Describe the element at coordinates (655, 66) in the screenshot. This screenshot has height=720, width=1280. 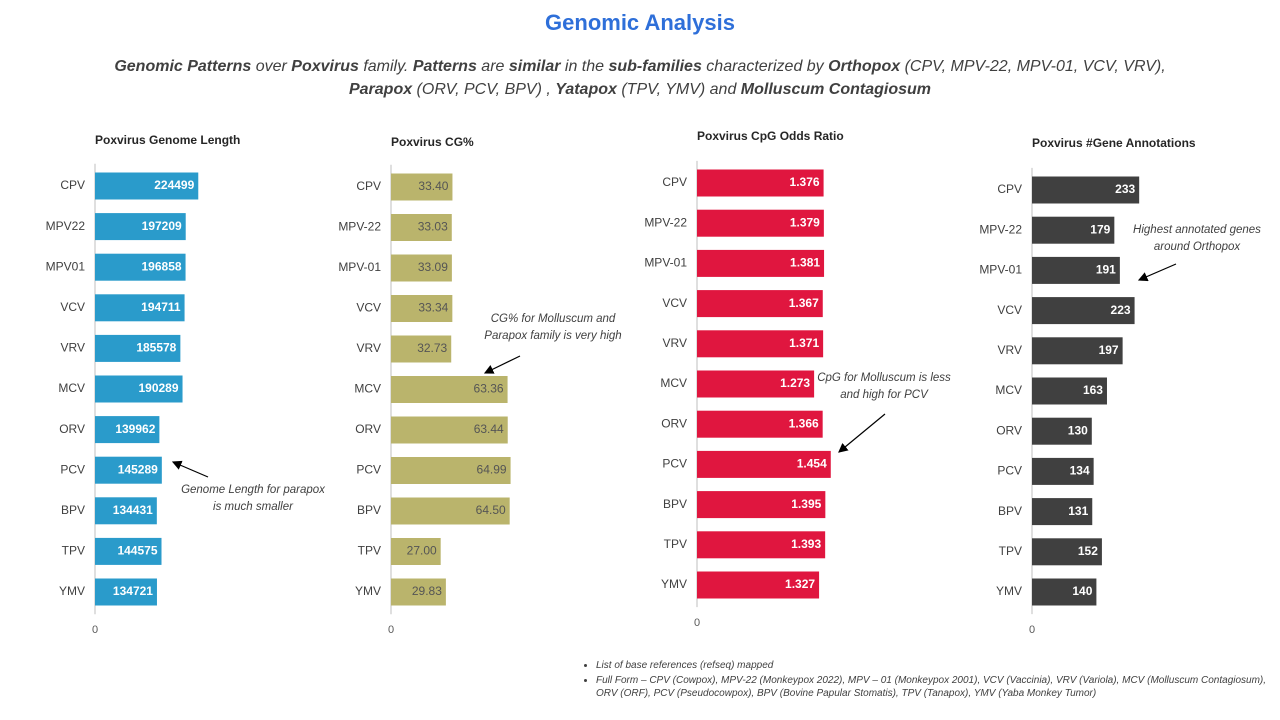
I see `subtitle-segment: sub-families` at that location.